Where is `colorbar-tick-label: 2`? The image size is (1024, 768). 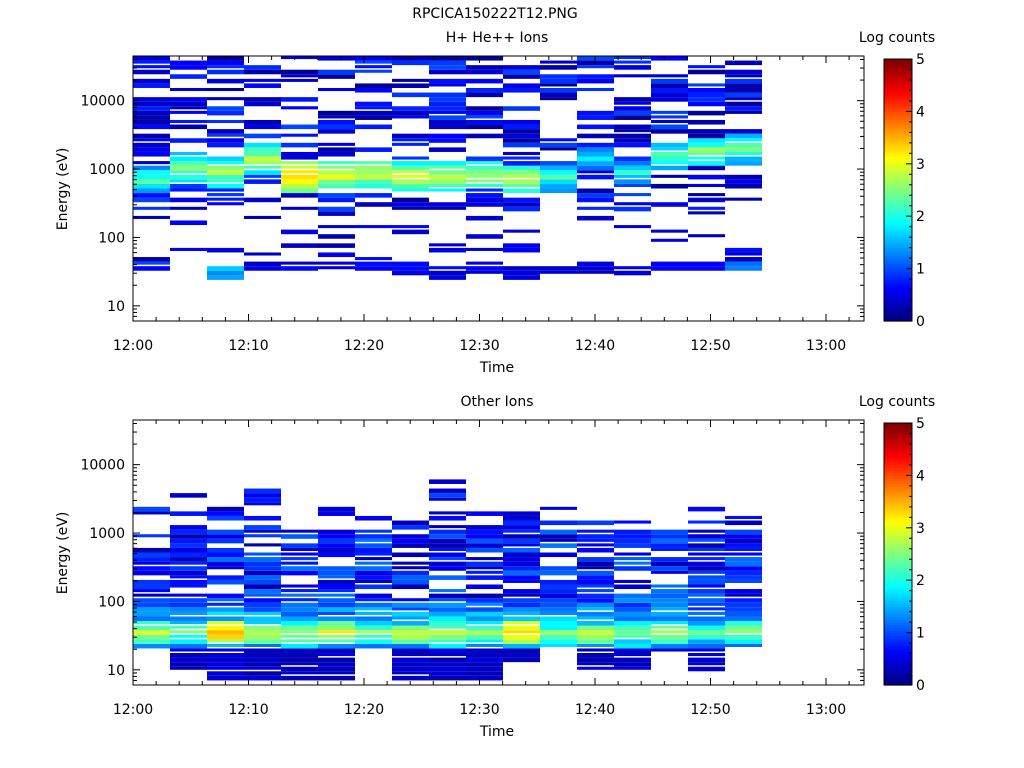 colorbar-tick-label: 2 is located at coordinates (920, 217).